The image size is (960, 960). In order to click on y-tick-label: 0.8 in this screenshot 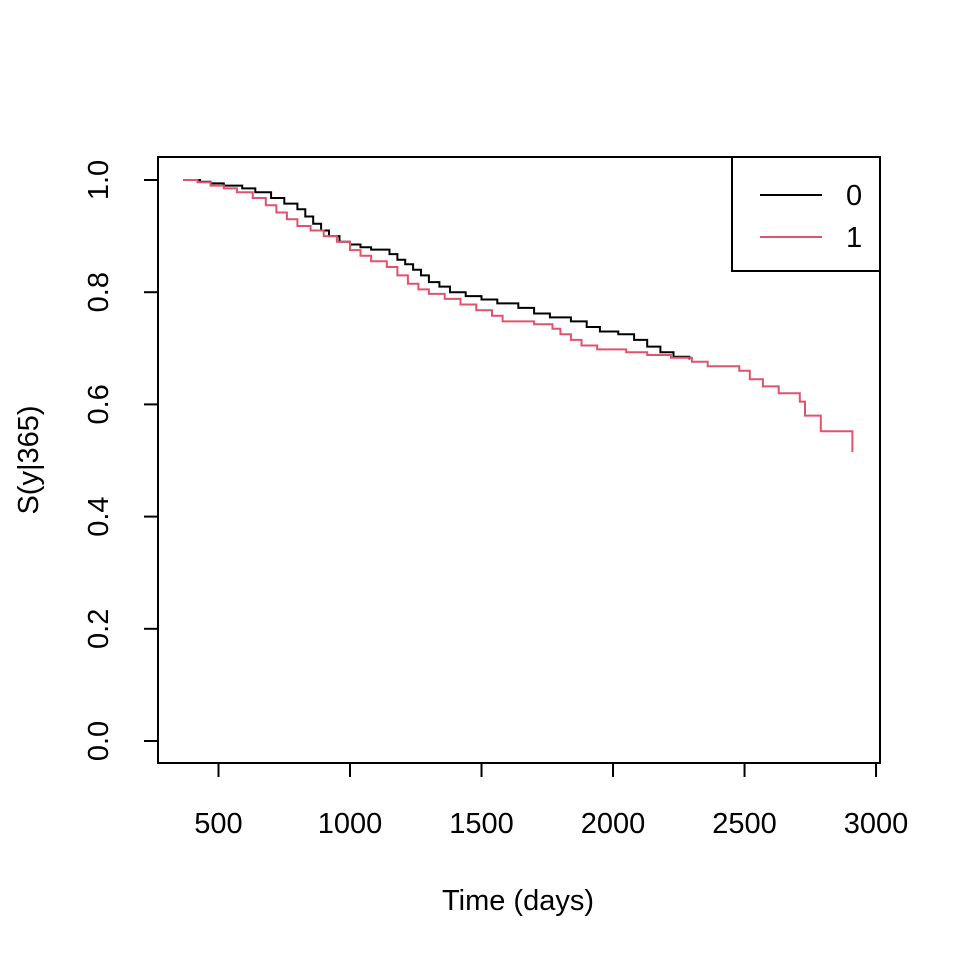, I will do `click(99, 292)`.